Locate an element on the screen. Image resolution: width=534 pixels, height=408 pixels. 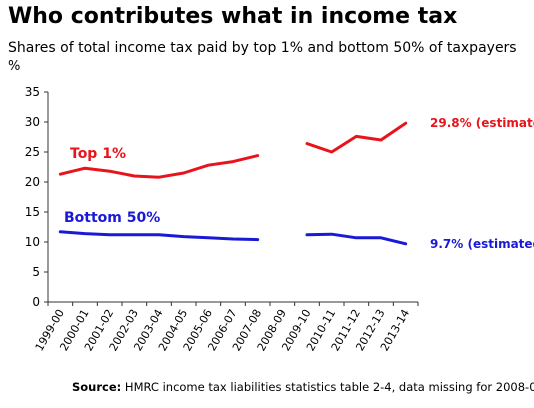
chart-title: Who contributes what in income tax is located at coordinates (233, 16).